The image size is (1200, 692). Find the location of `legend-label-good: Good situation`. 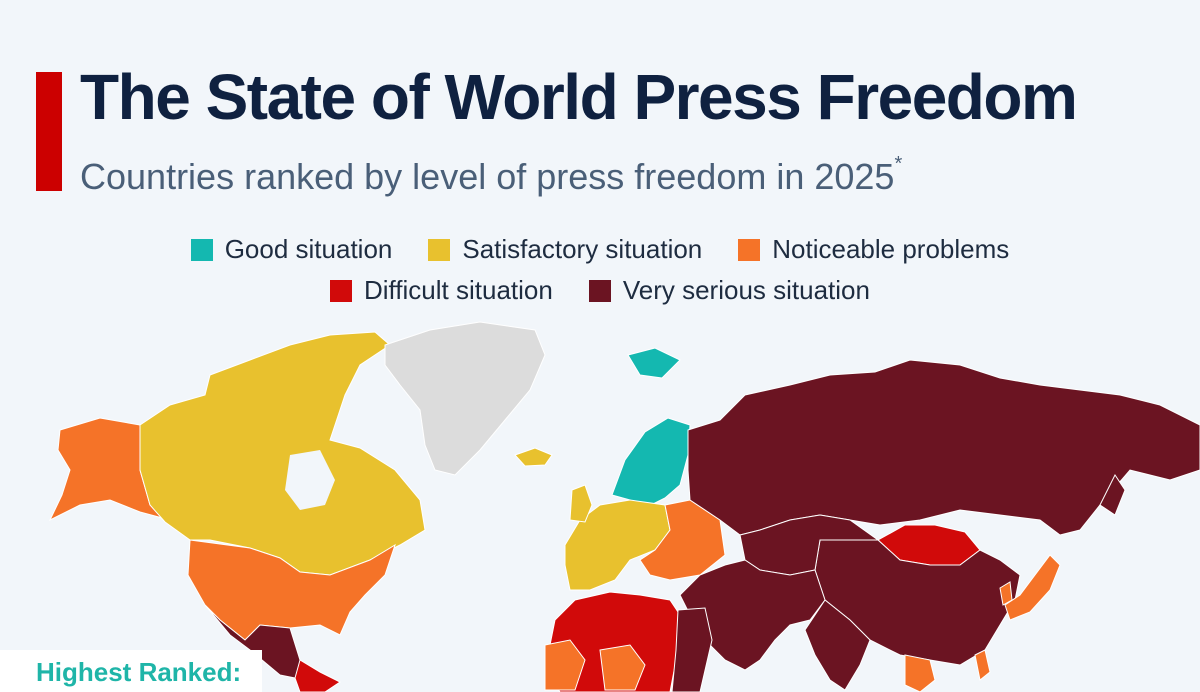

legend-label-good: Good situation is located at coordinates (308, 249).